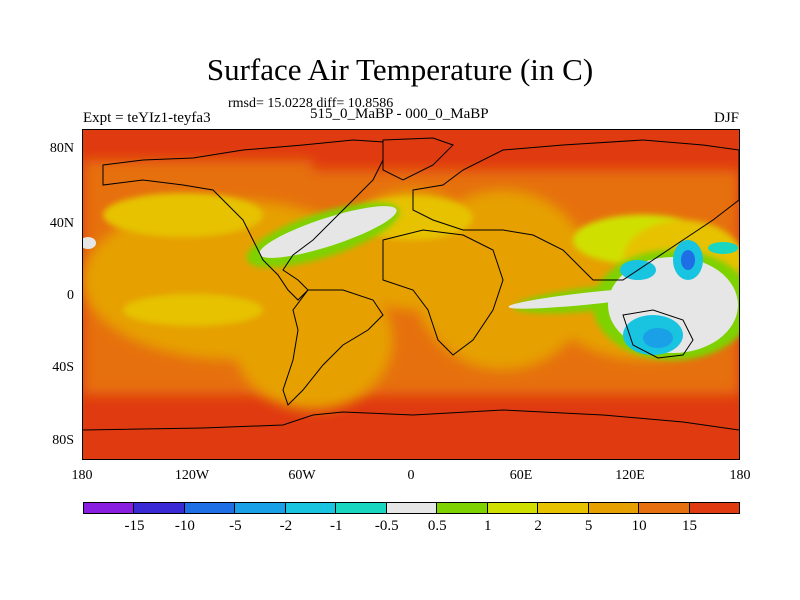 This screenshot has width=800, height=600. Describe the element at coordinates (134, 526) in the screenshot. I see `colorbar-label: -15` at that location.